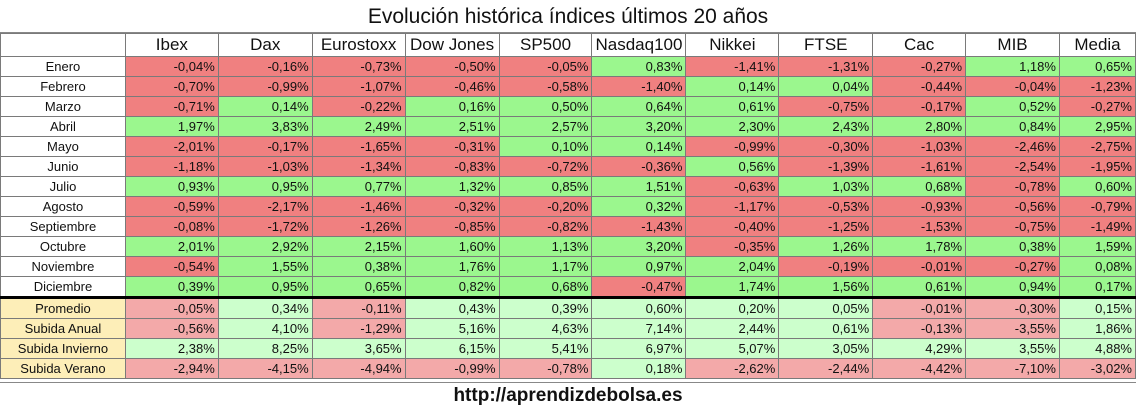 Image resolution: width=1136 pixels, height=408 pixels. I want to click on value-cell: -0,53%, so click(826, 206).